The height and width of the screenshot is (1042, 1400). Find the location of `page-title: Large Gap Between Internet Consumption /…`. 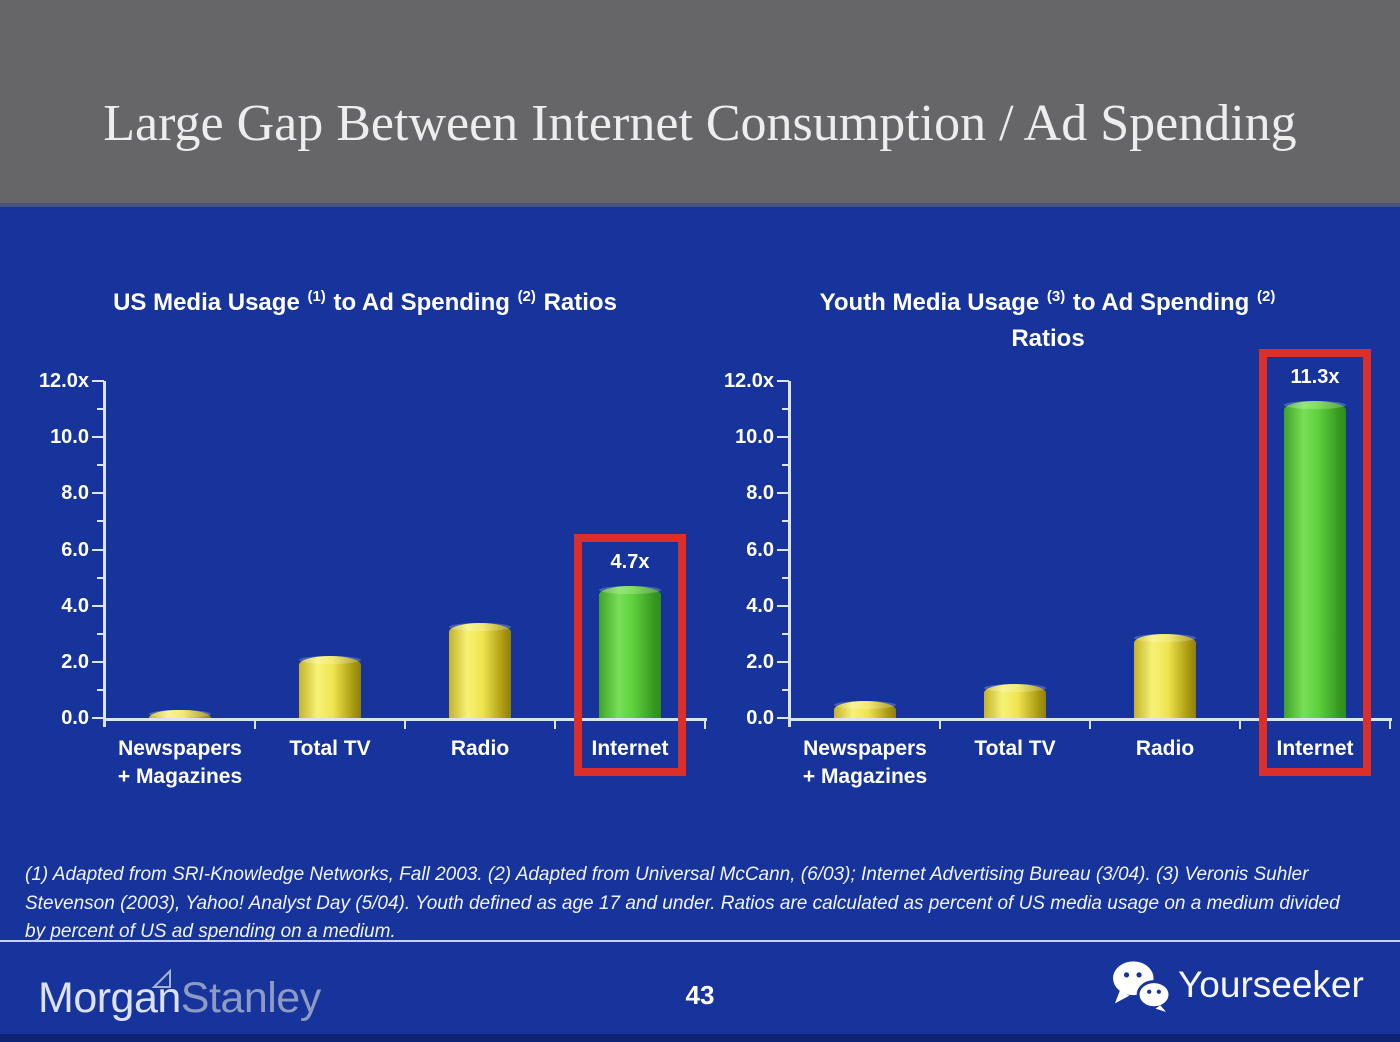

page-title: Large Gap Between Internet Consumption /… is located at coordinates (700, 123).